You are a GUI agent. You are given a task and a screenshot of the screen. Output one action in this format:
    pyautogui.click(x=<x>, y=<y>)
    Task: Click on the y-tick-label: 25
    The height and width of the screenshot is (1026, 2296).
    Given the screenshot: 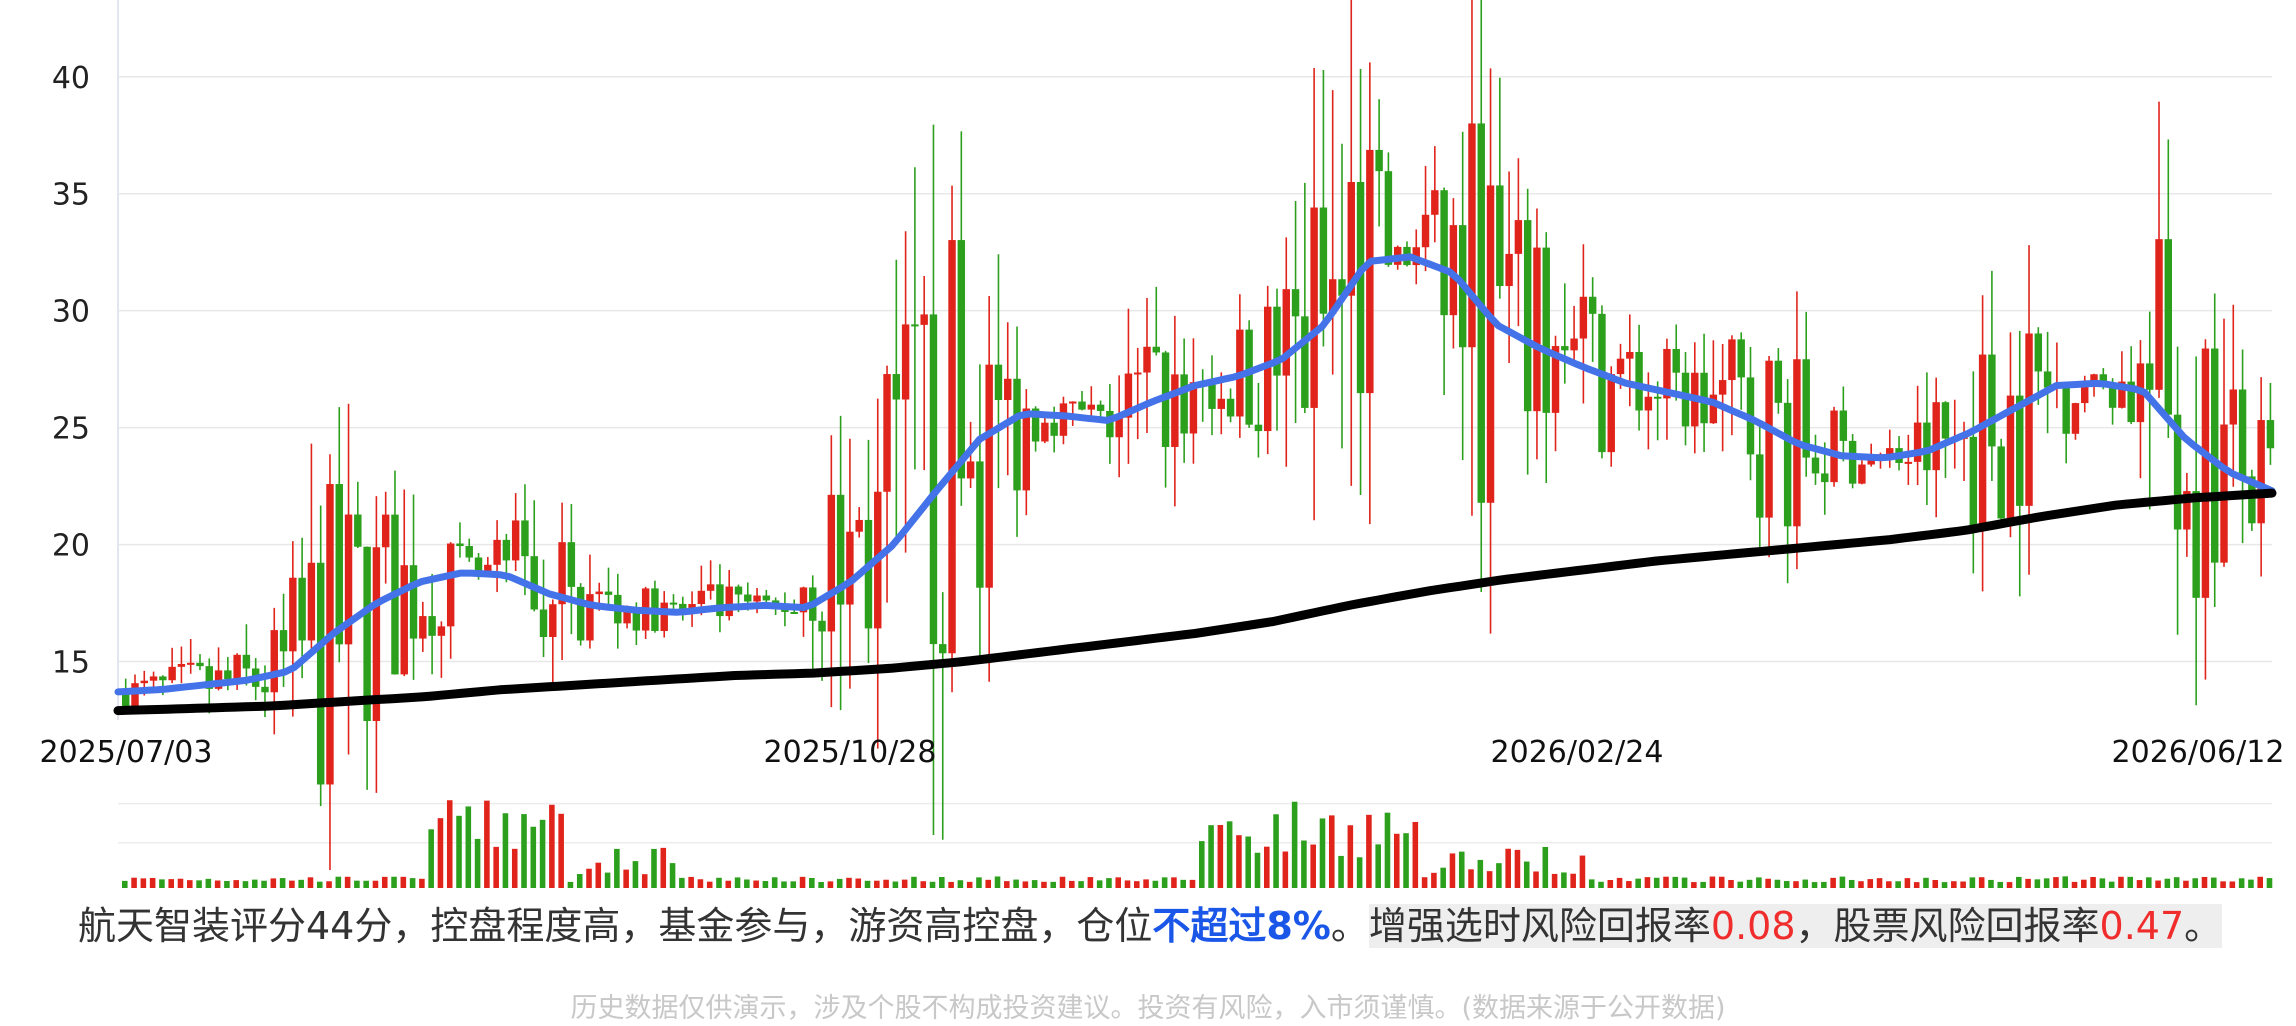 What is the action you would take?
    pyautogui.click(x=71, y=429)
    